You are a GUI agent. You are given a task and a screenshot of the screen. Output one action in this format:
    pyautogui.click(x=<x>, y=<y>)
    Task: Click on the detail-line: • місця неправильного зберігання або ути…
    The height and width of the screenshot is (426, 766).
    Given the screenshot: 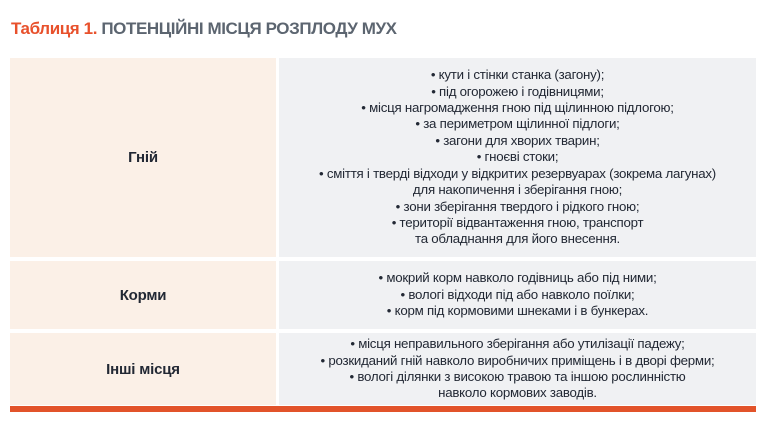 What is the action you would take?
    pyautogui.click(x=517, y=344)
    